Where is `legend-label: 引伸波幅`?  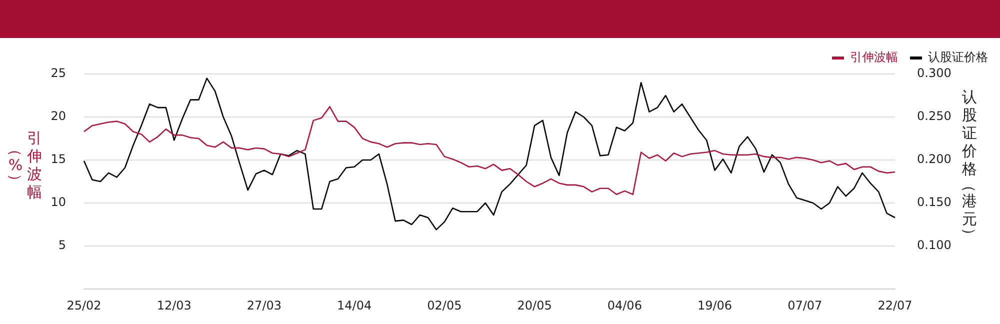
legend-label: 引伸波幅 is located at coordinates (874, 57).